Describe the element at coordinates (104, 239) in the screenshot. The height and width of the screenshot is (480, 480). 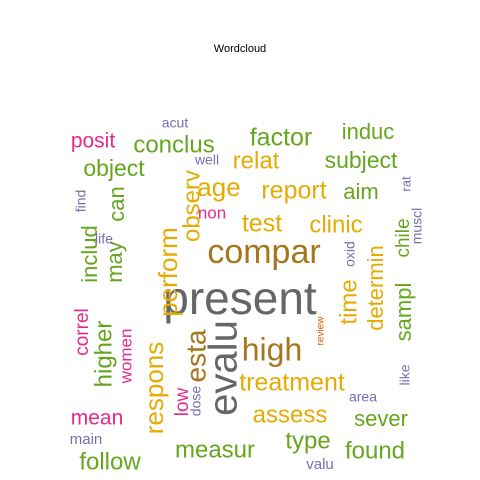
I see `word-life: life` at that location.